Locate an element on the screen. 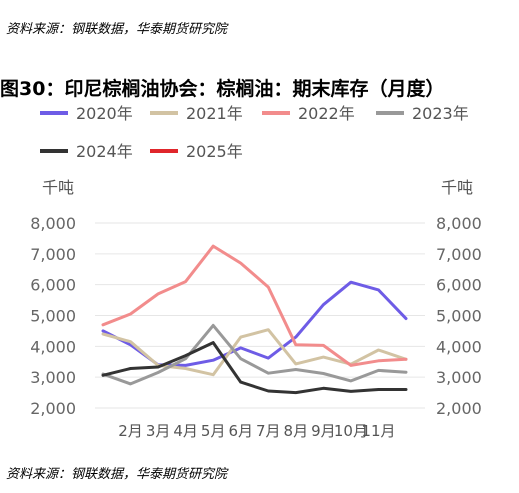  legend-label: 2022年 is located at coordinates (326, 113).